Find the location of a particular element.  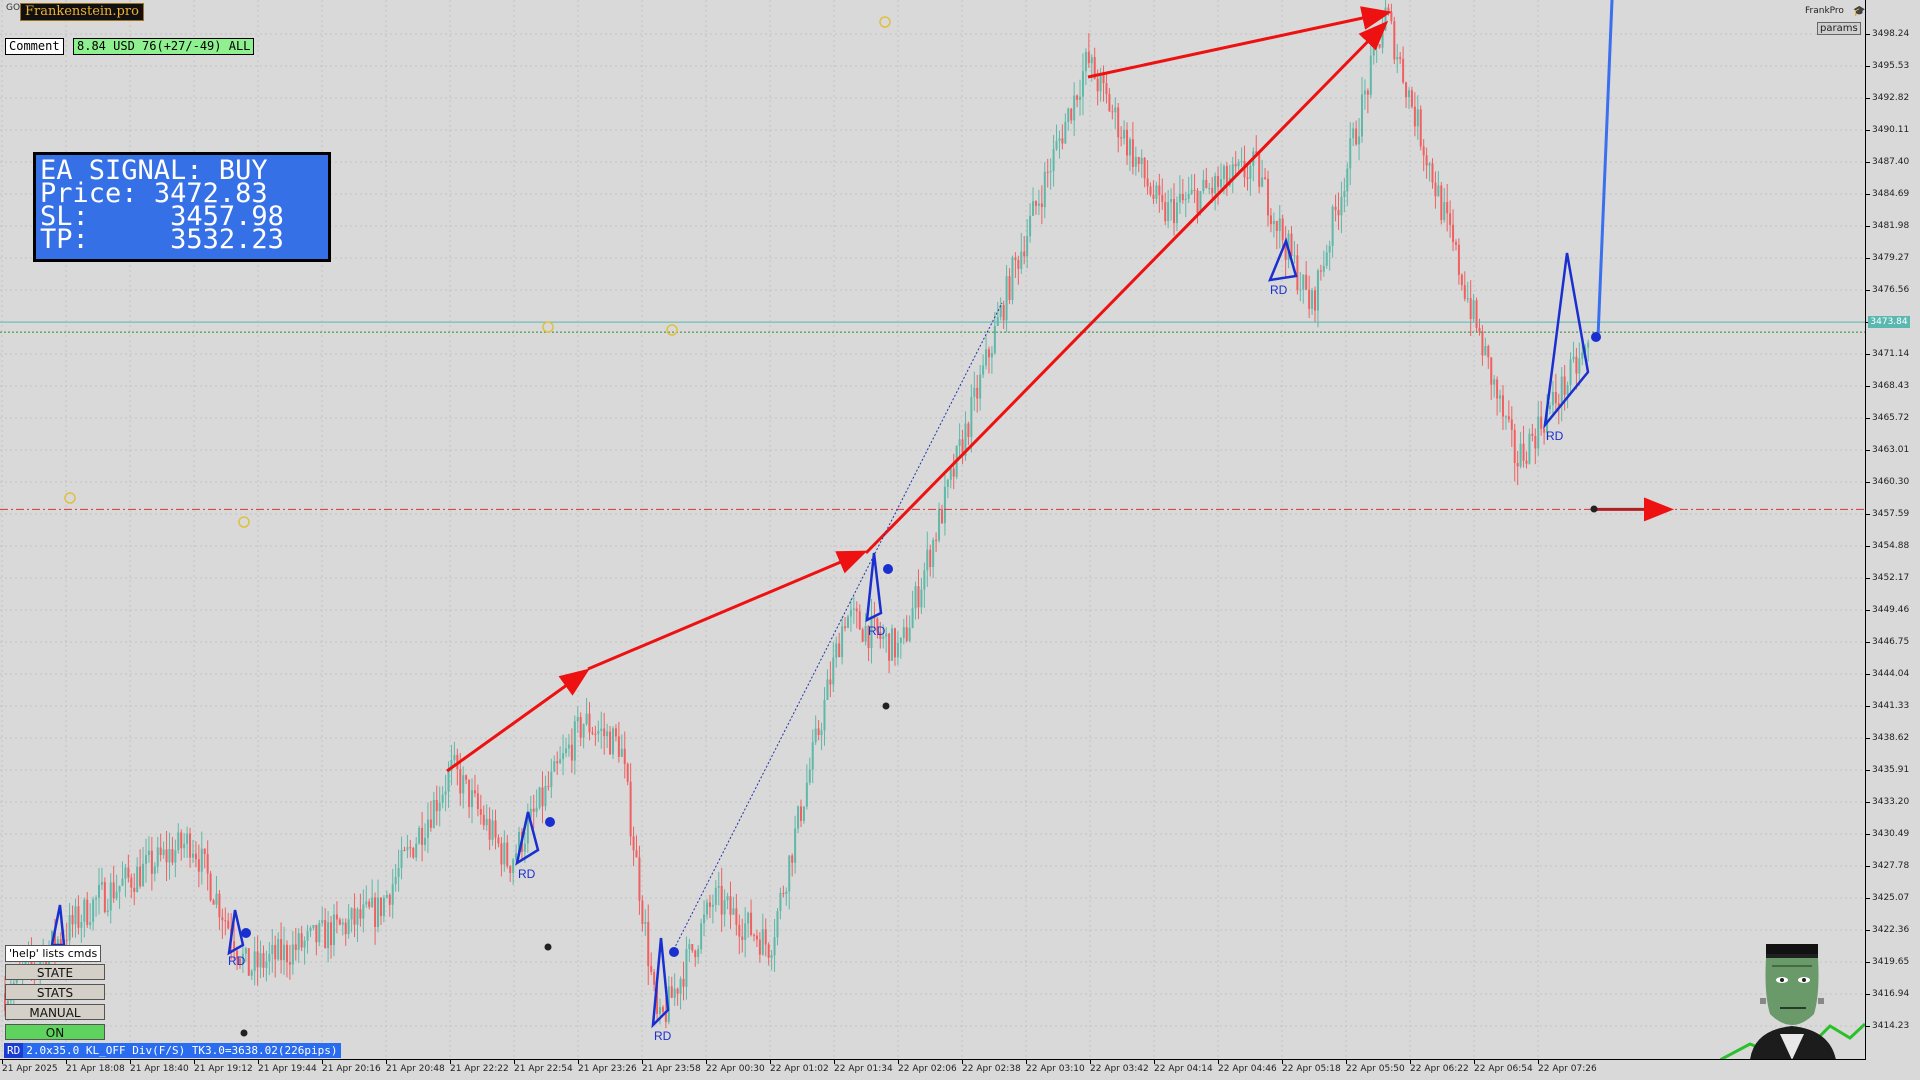

time-tick-label: 21 Apr 20:16 is located at coordinates (351, 1067).